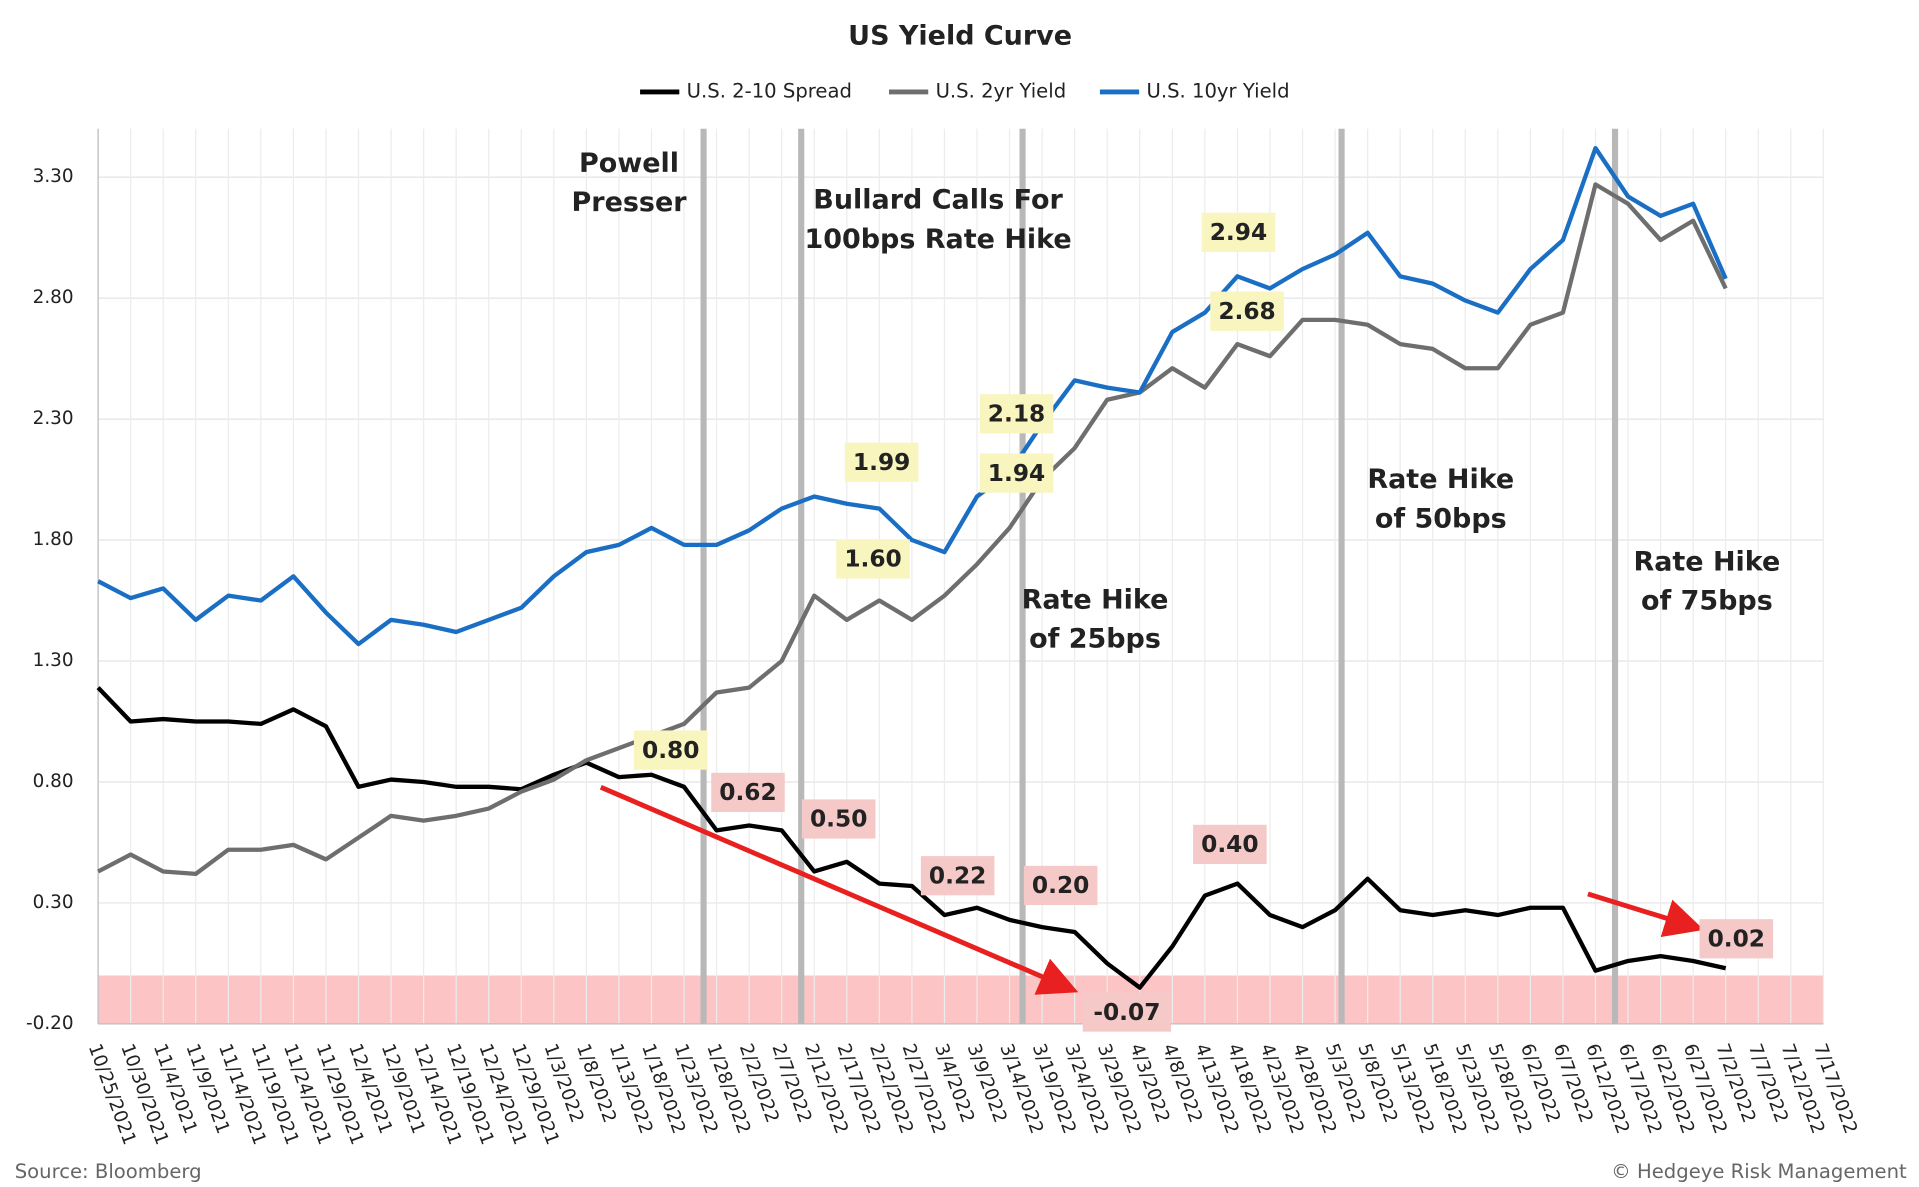 Image resolution: width=1919 pixels, height=1187 pixels. Describe the element at coordinates (1001, 90) in the screenshot. I see `legend-label: U.S. 2yr Yield` at that location.